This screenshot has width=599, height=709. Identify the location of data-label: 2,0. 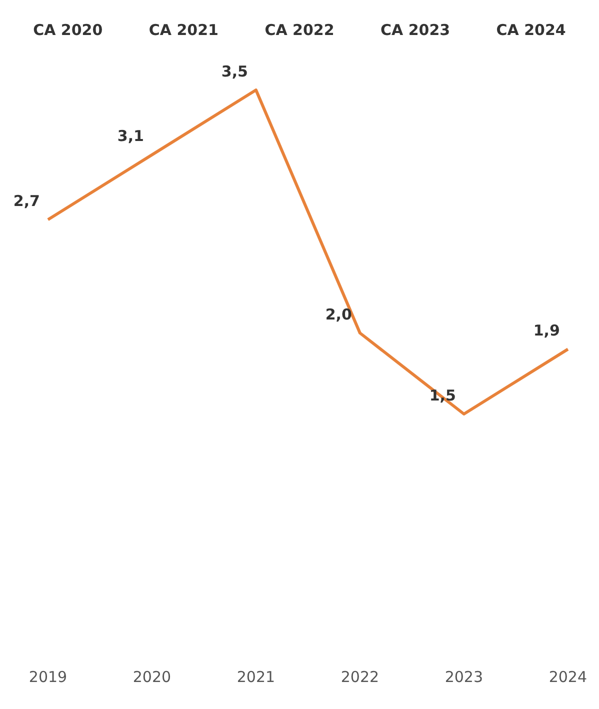
(338, 314).